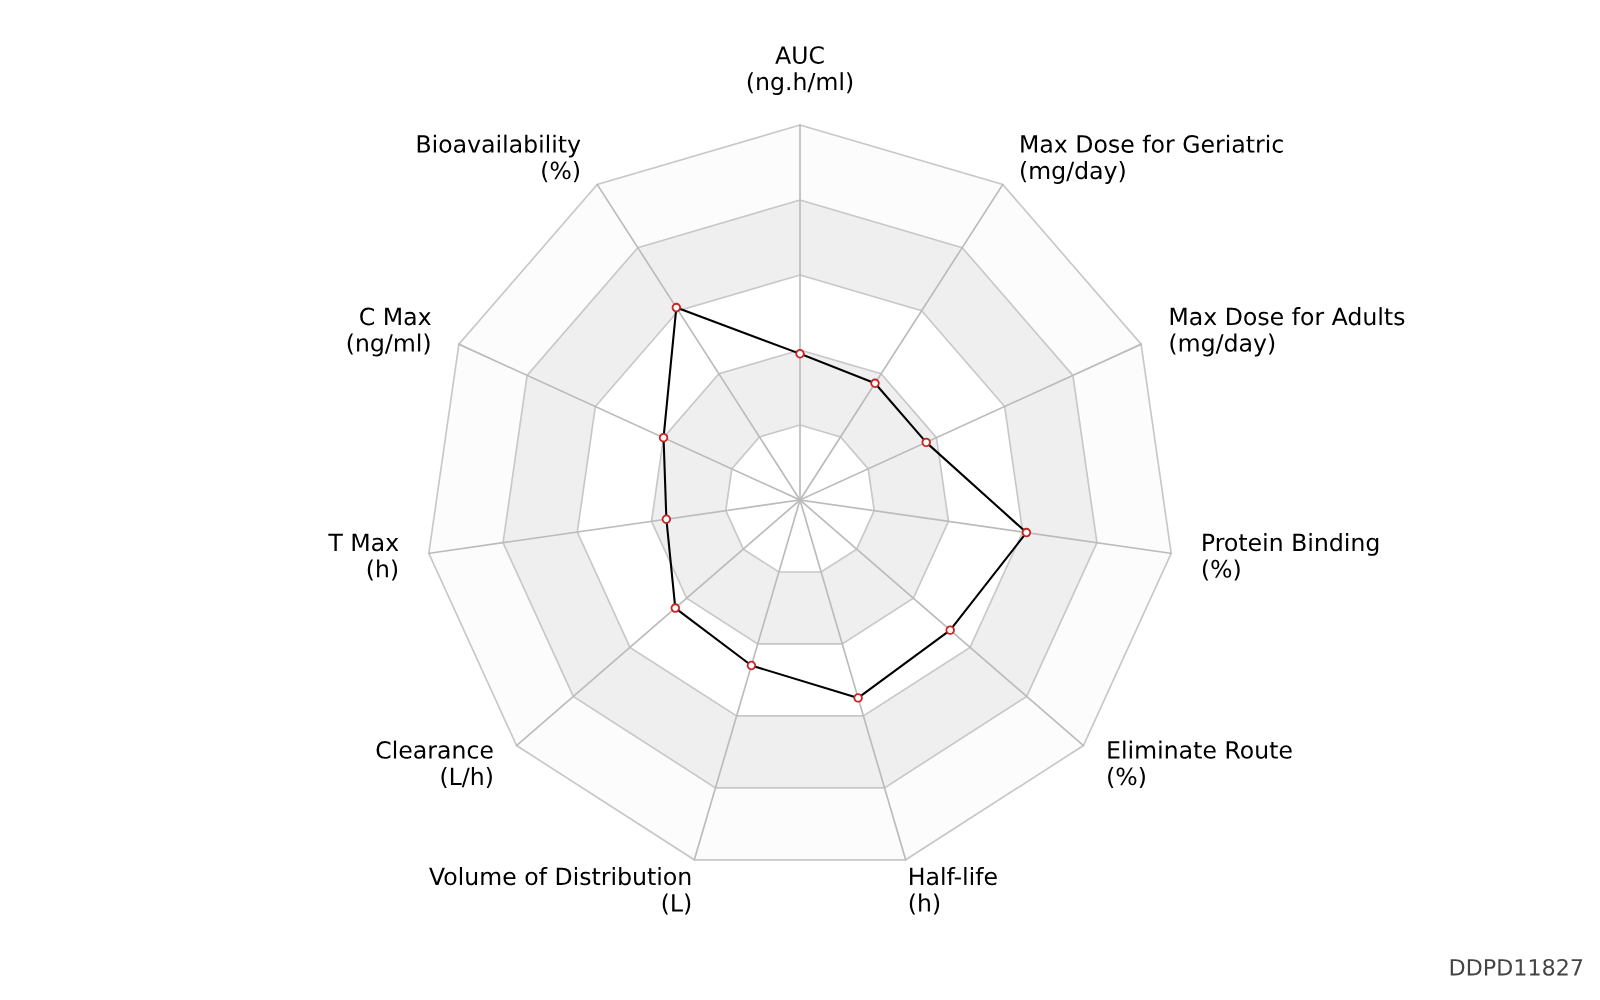 The height and width of the screenshot is (1000, 1600). What do you see at coordinates (389, 332) in the screenshot?
I see `spoke-label: C Max (ng/ml)` at bounding box center [389, 332].